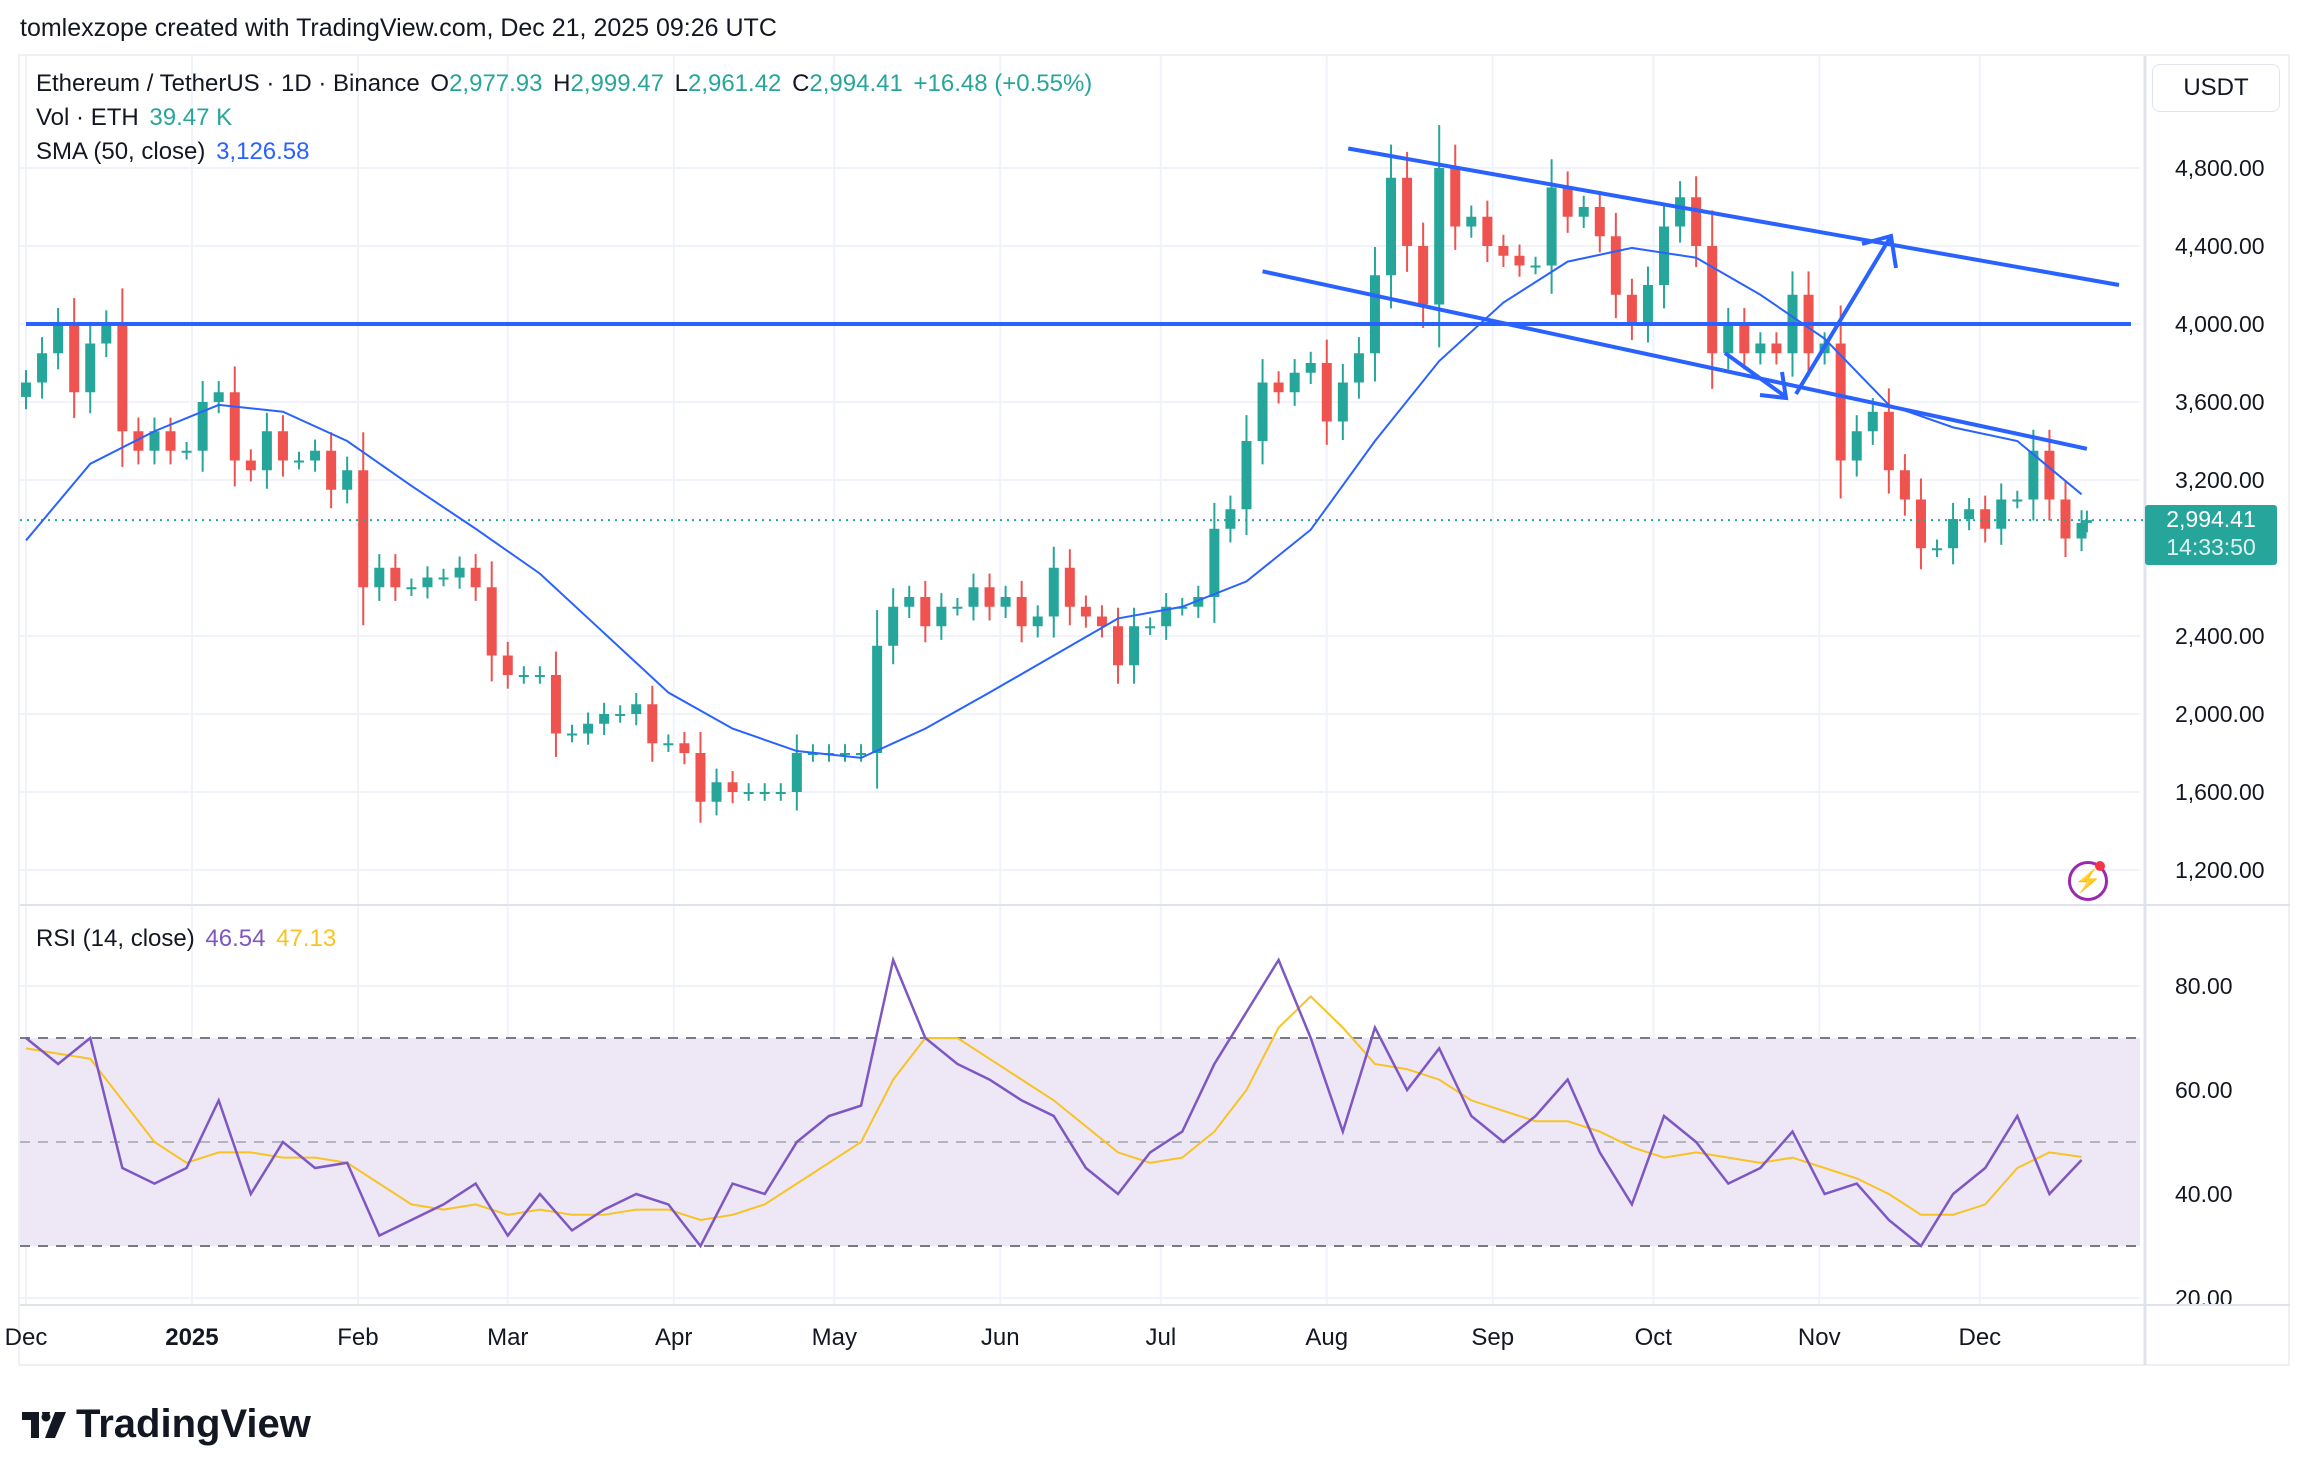 This screenshot has height=1484, width=2308. I want to click on rsi-tick-label: 40.00, so click(2204, 1194).